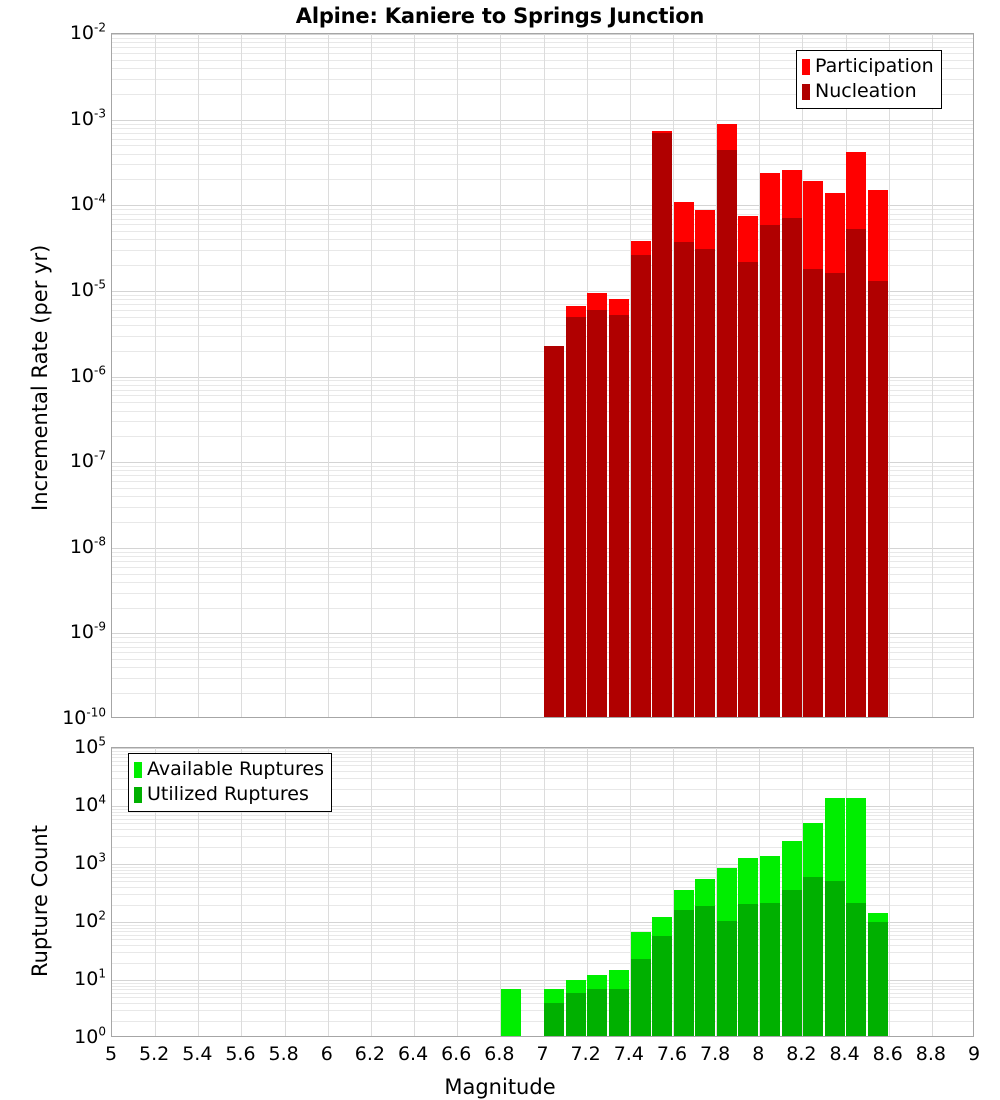  What do you see at coordinates (228, 794) in the screenshot?
I see `legend-label-utilized-ruptures: Utilized Ruptures` at bounding box center [228, 794].